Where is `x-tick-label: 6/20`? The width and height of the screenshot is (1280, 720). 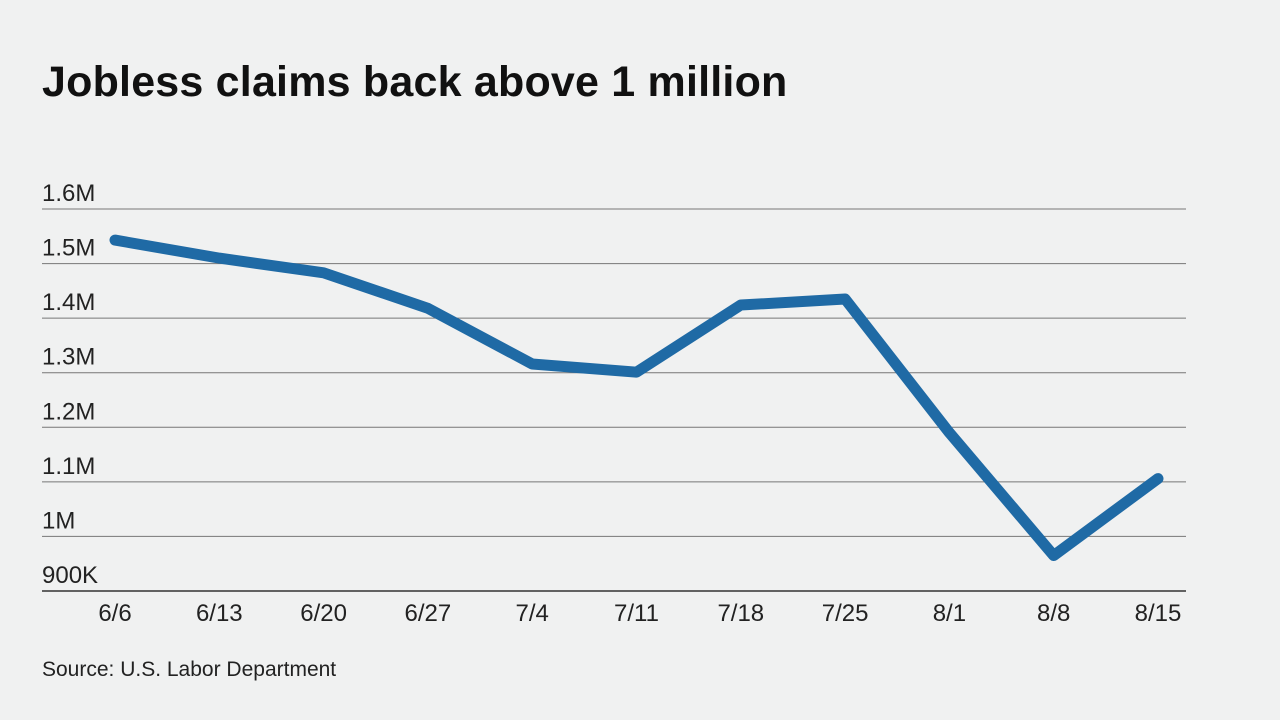
x-tick-label: 6/20 is located at coordinates (323, 613).